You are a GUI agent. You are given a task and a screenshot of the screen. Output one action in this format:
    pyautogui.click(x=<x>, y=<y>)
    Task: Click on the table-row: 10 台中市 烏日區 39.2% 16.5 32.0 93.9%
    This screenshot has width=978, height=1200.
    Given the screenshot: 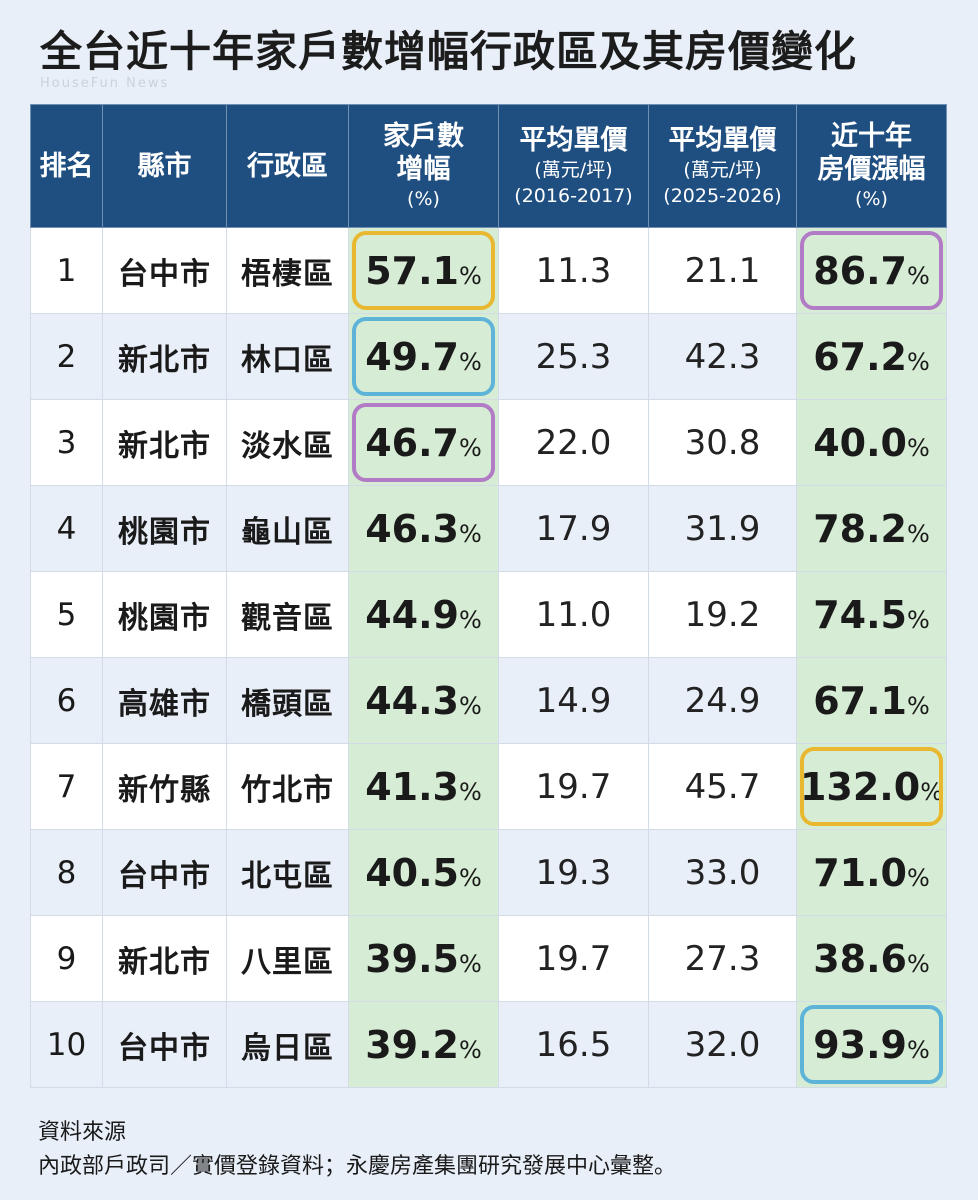 What is the action you would take?
    pyautogui.click(x=488, y=1044)
    